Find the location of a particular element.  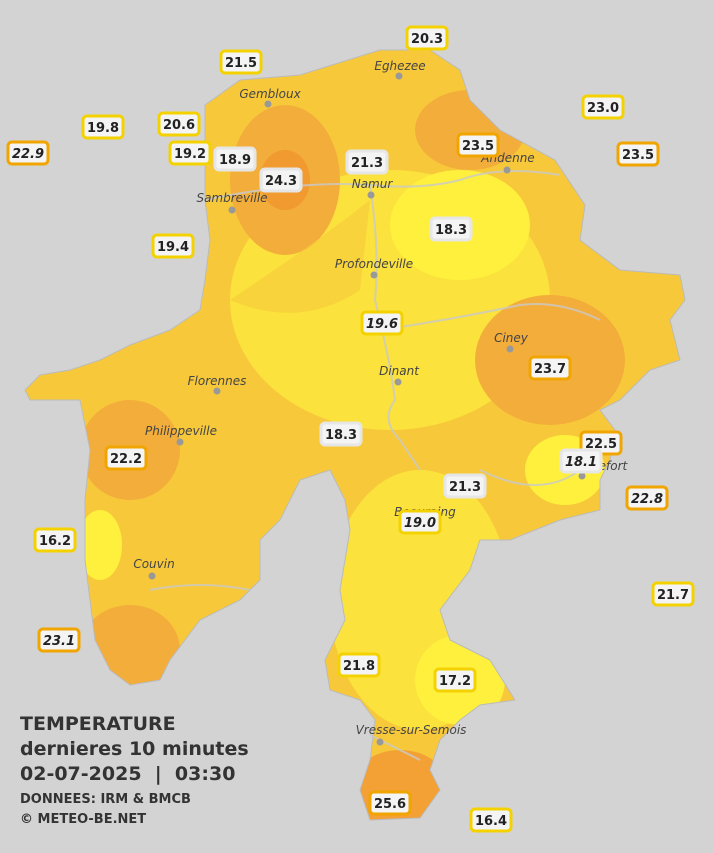

station-value: 23.5 is located at coordinates (638, 155).